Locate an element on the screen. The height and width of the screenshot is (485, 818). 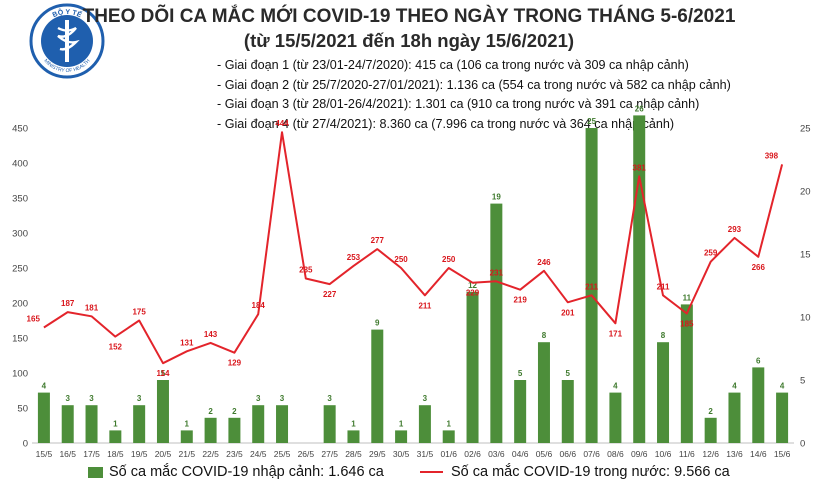
y-right-tick-label: 20 is located at coordinates (805, 192).